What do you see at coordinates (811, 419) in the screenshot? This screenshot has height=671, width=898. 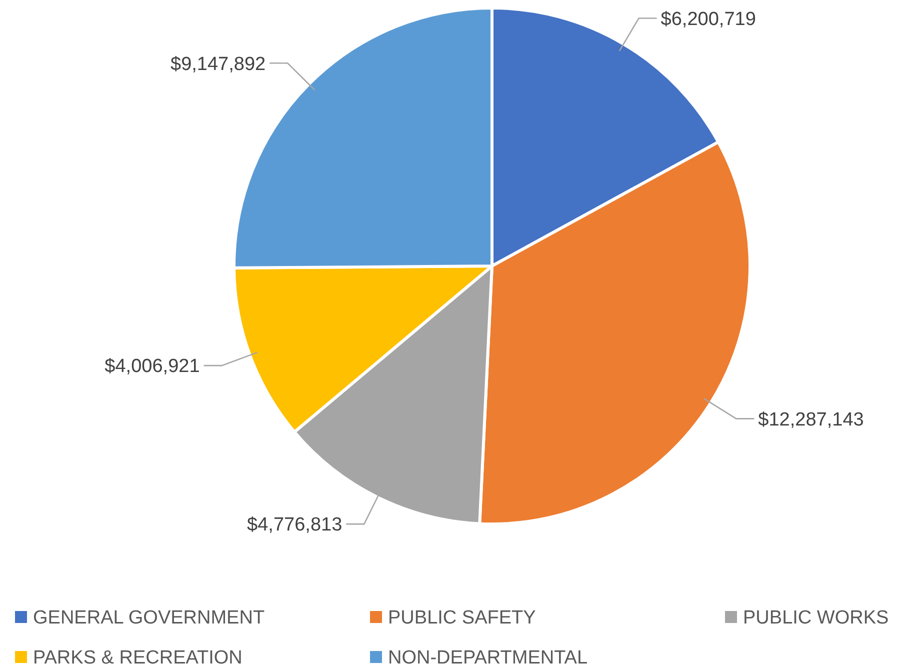 I see `data-label: $12,287,143` at bounding box center [811, 419].